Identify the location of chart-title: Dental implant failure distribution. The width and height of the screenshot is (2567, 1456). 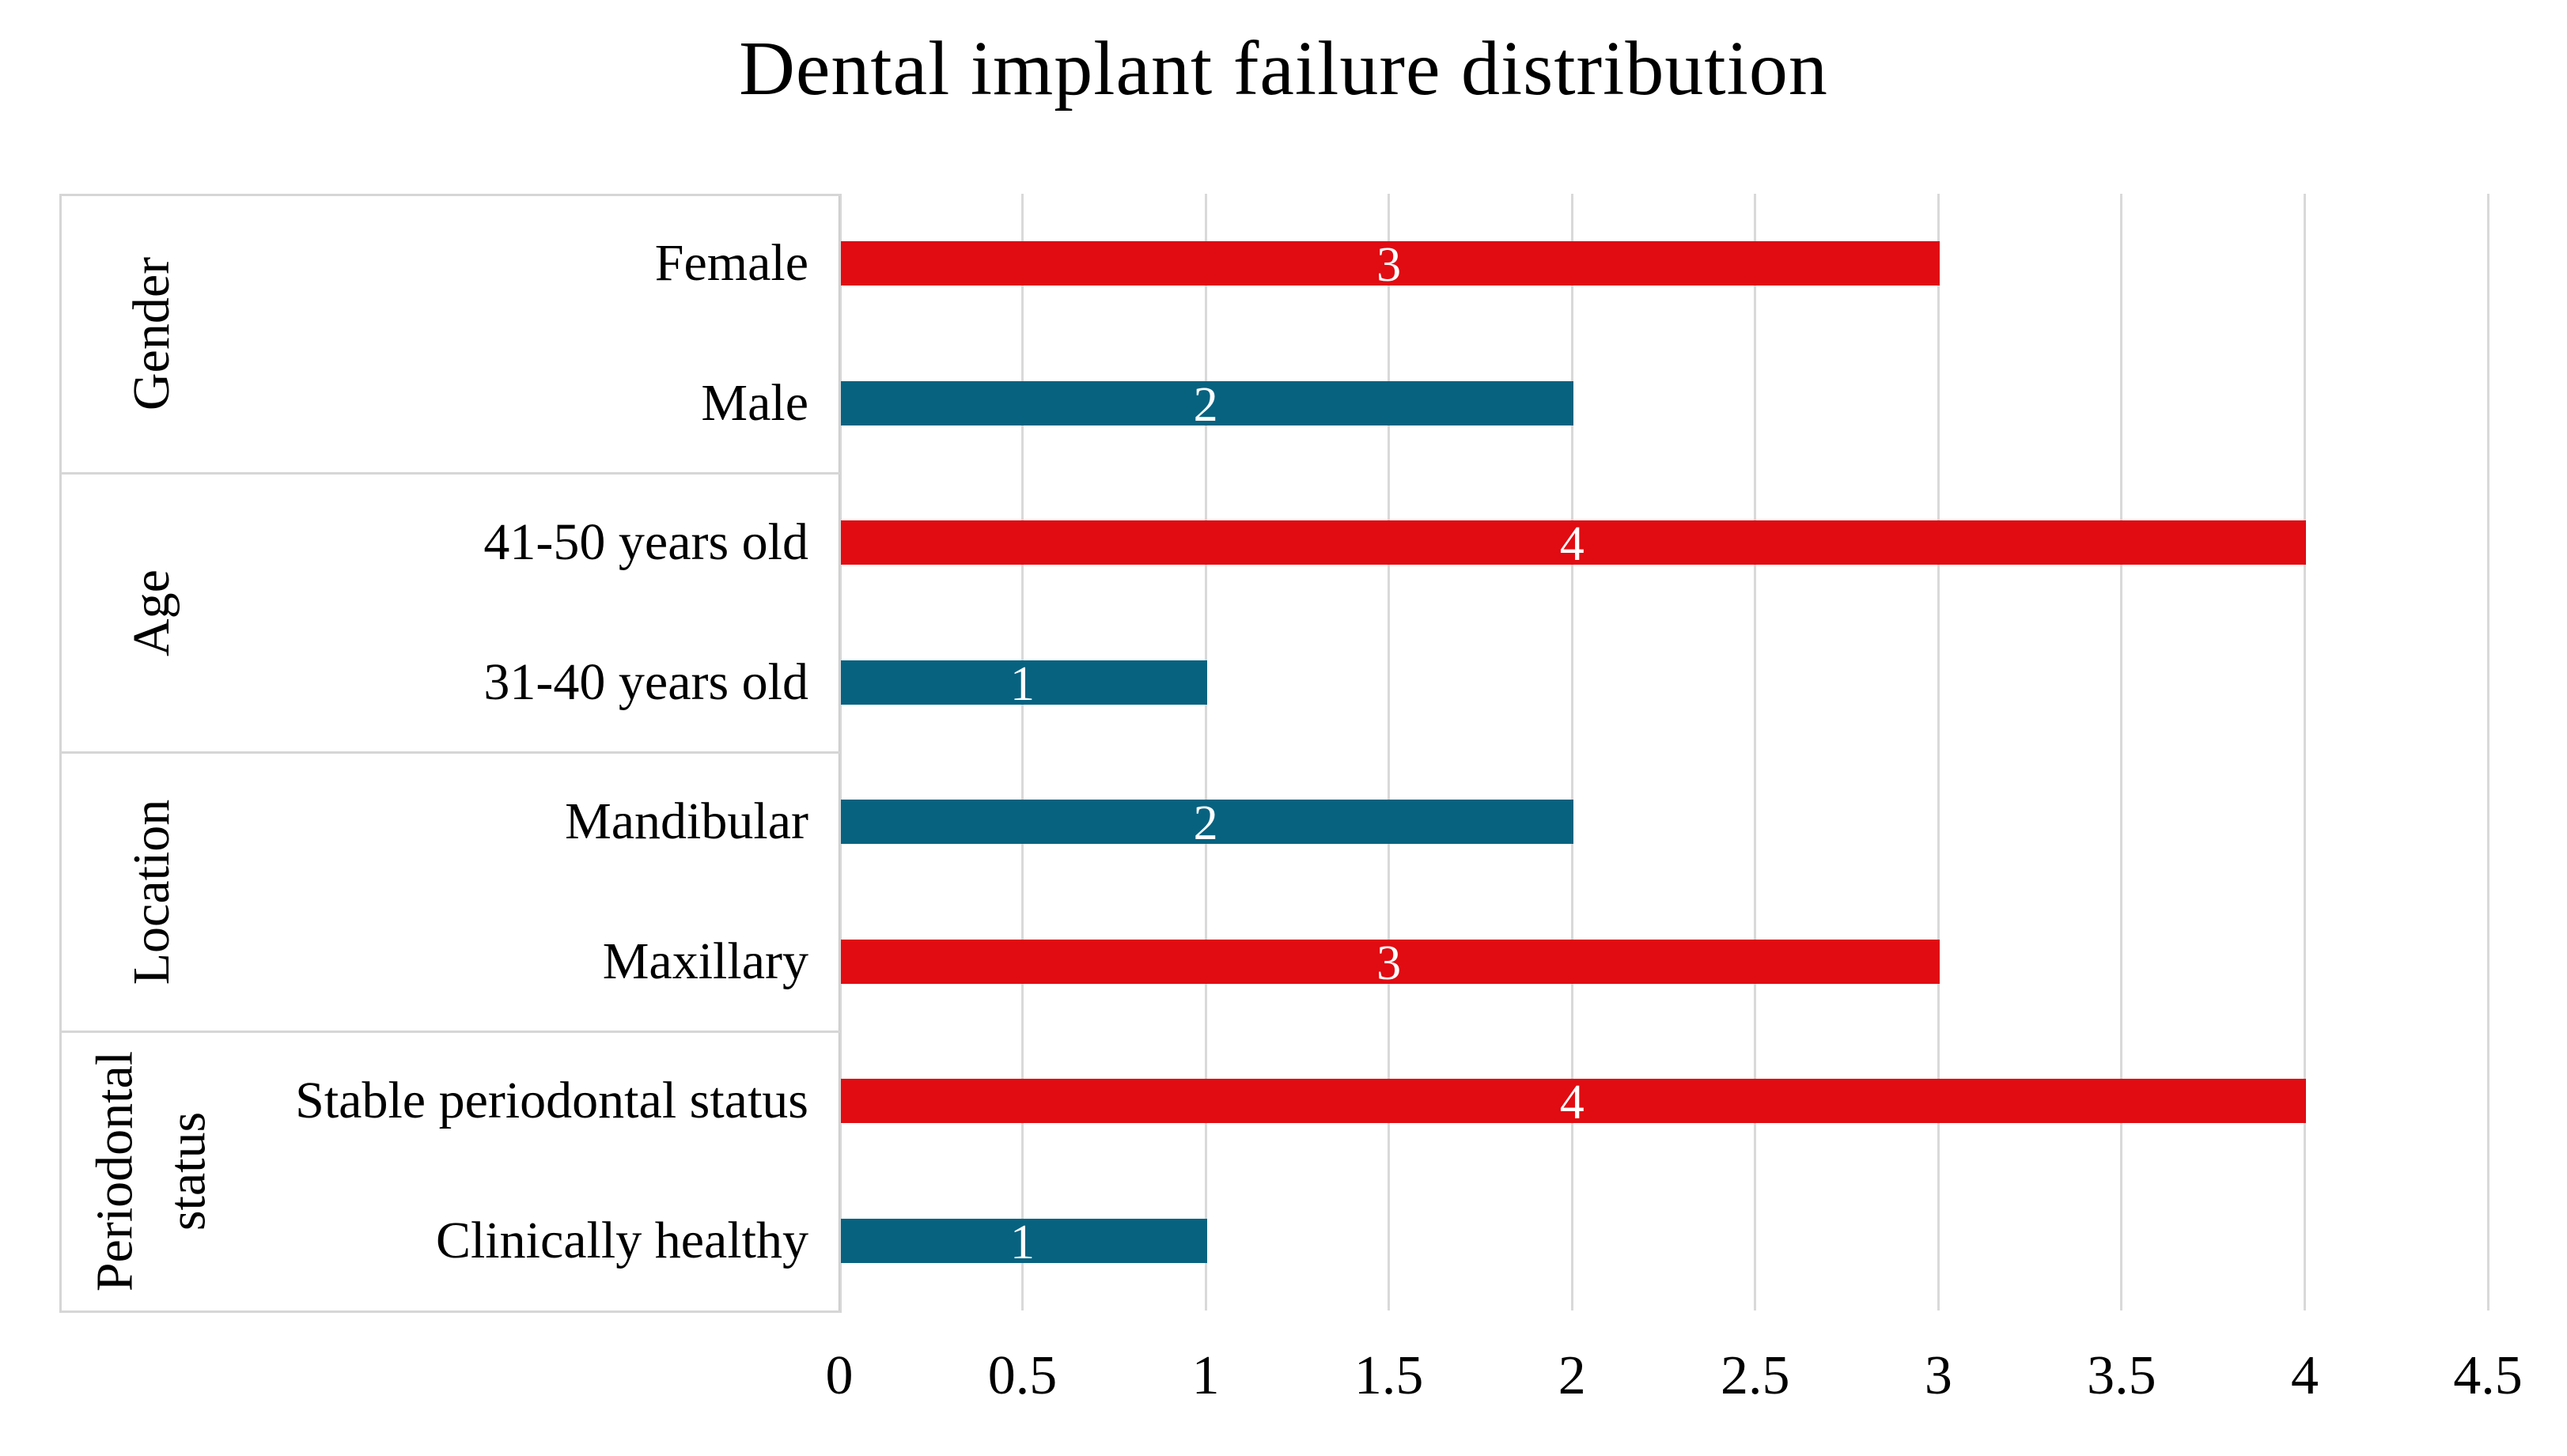
(1283, 69).